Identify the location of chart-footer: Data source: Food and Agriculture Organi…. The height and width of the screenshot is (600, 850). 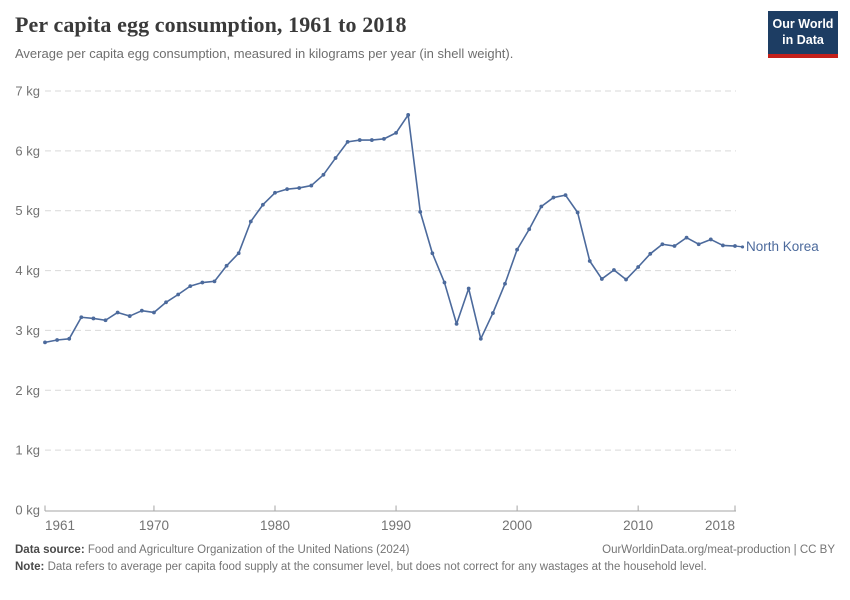
(425, 558).